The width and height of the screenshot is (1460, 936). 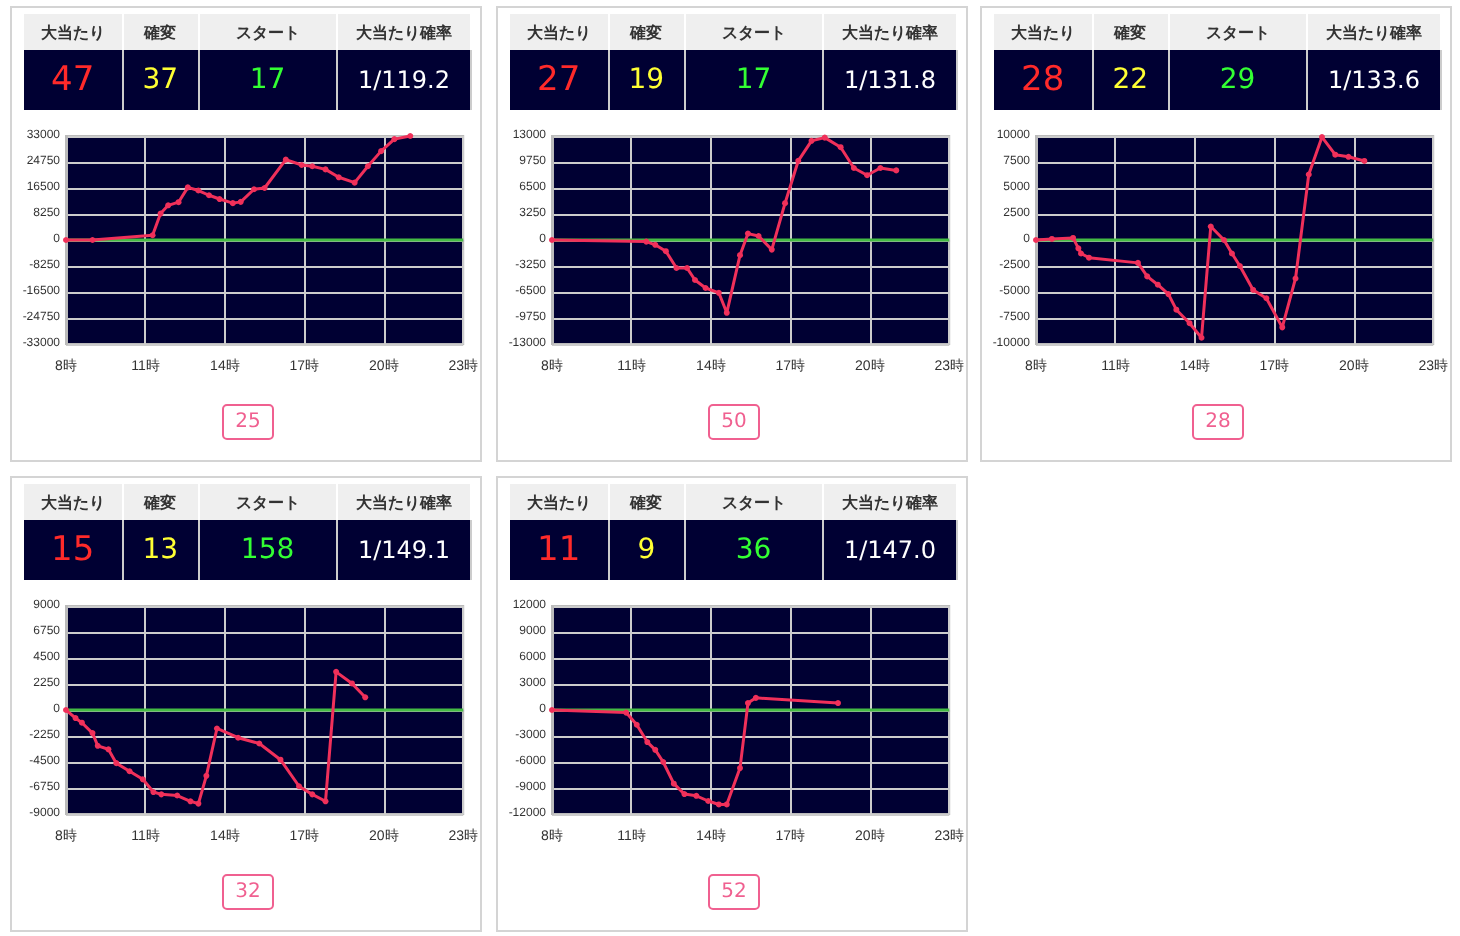 I want to click on text: 25, so click(x=248, y=422).